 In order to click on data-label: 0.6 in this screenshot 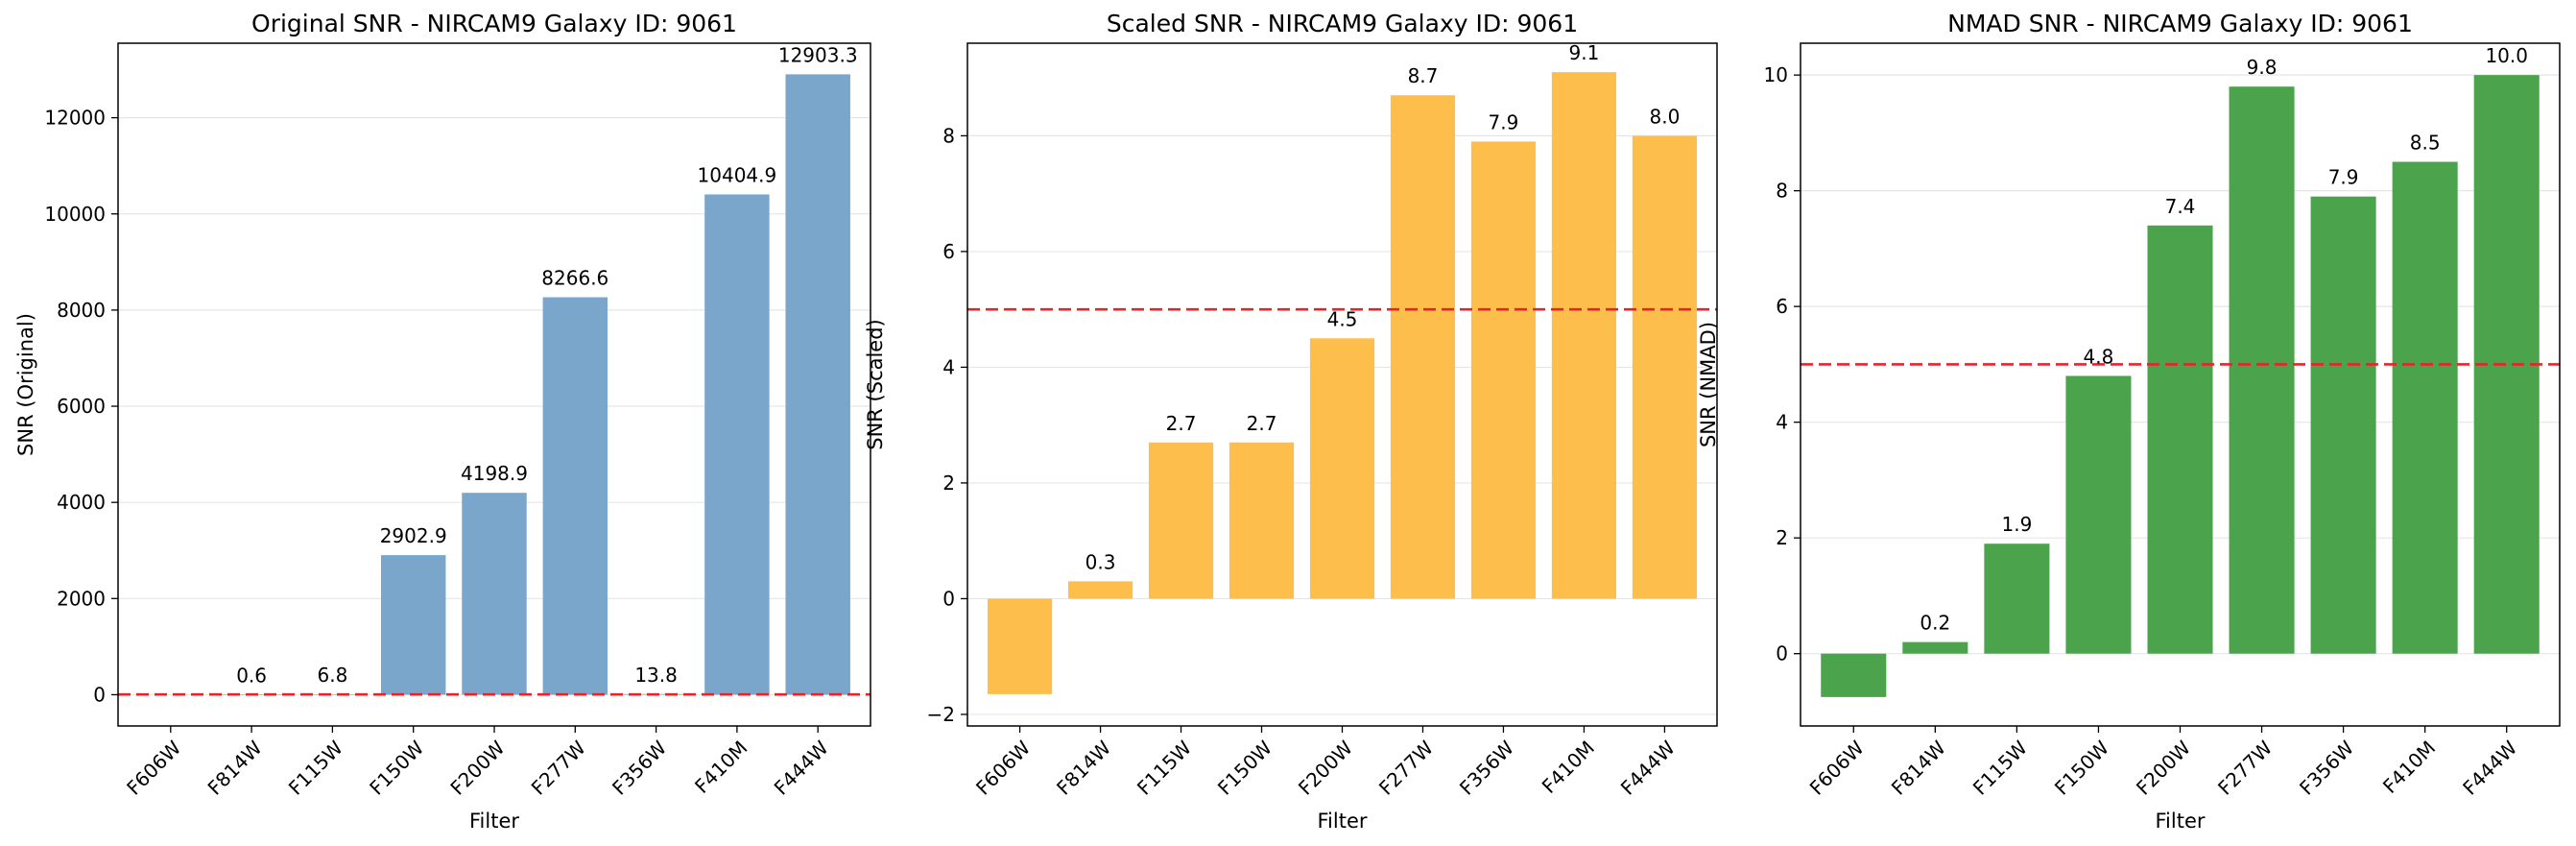, I will do `click(252, 675)`.